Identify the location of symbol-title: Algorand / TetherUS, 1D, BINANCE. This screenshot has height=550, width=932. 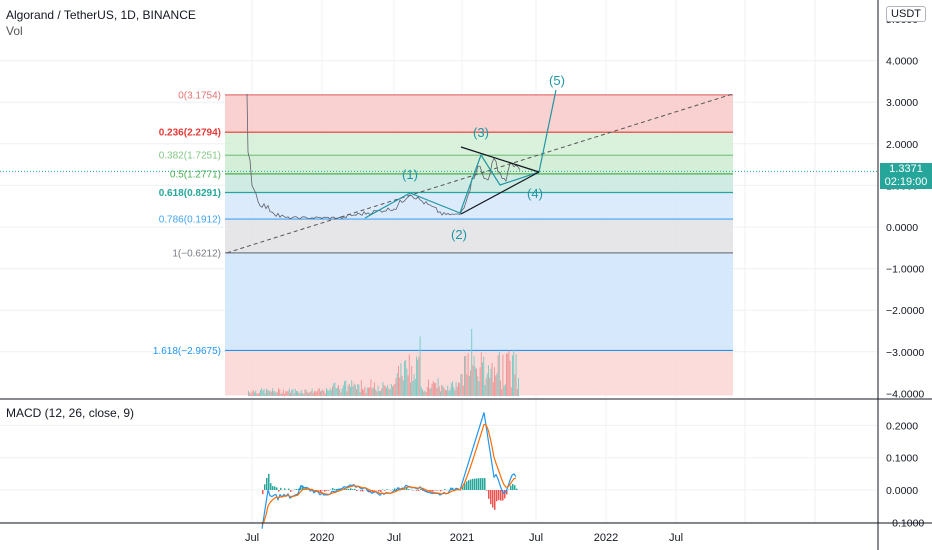
(101, 15).